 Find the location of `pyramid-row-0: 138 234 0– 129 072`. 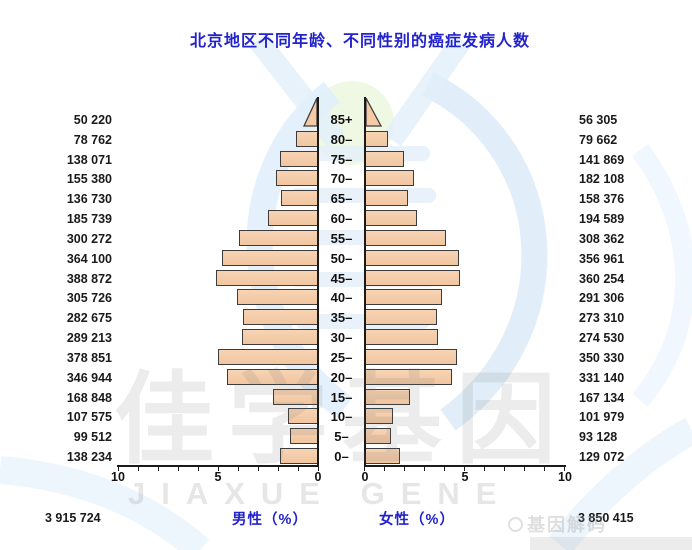

pyramid-row-0: 138 234 0– 129 072 is located at coordinates (346, 455).